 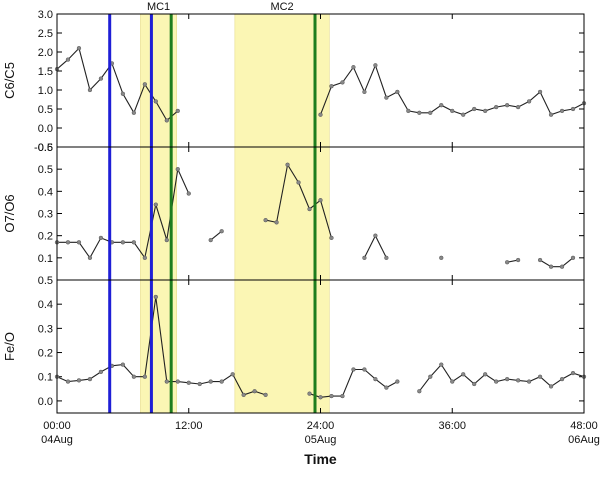 I want to click on y-axis-label: O7/O6, so click(x=9, y=213).